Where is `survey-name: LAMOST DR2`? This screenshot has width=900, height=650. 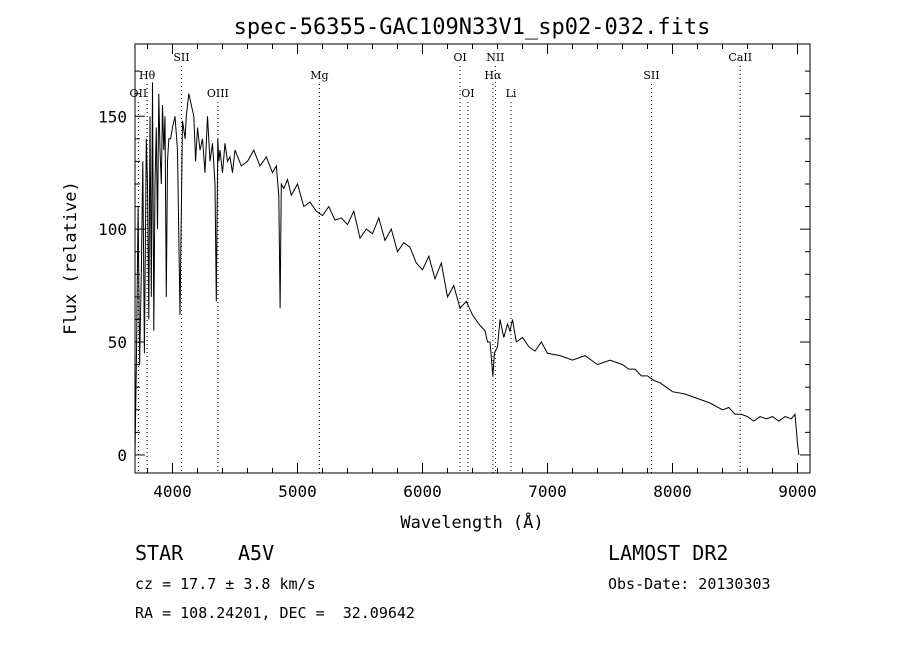
survey-name: LAMOST DR2 is located at coordinates (668, 553).